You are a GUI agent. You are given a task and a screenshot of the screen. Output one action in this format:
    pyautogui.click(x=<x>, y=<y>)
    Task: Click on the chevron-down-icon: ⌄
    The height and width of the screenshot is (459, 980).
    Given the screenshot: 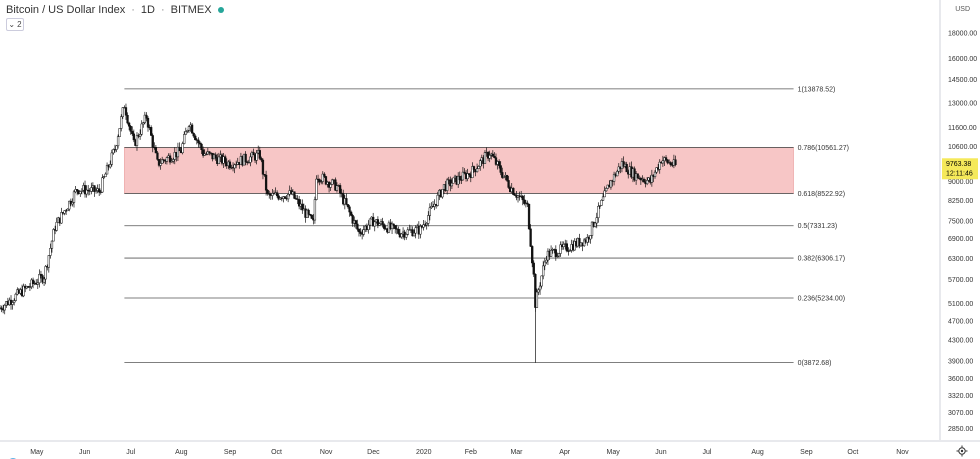 What is the action you would take?
    pyautogui.click(x=12, y=24)
    